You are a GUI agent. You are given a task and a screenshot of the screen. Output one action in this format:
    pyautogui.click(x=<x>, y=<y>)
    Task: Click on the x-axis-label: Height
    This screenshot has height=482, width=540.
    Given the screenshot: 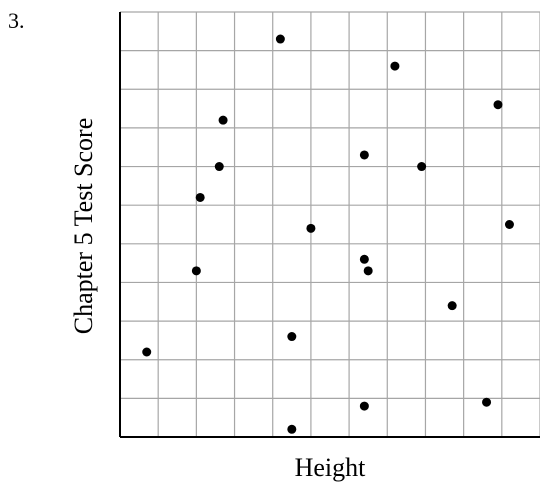 What is the action you would take?
    pyautogui.click(x=331, y=467)
    